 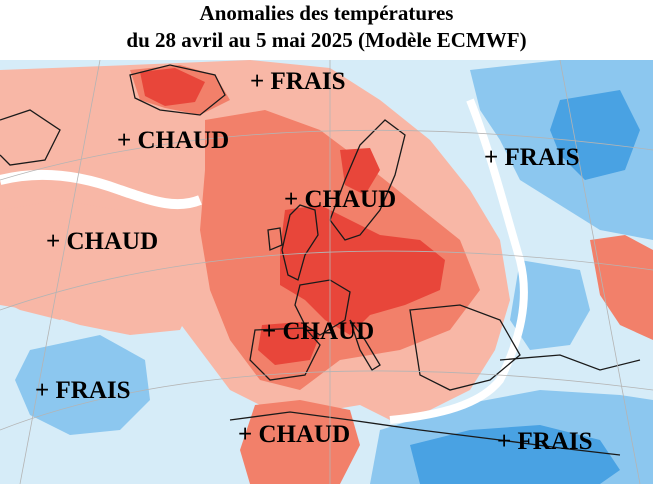 I want to click on label-atlantic-frais: + FRAIS, so click(x=83, y=390).